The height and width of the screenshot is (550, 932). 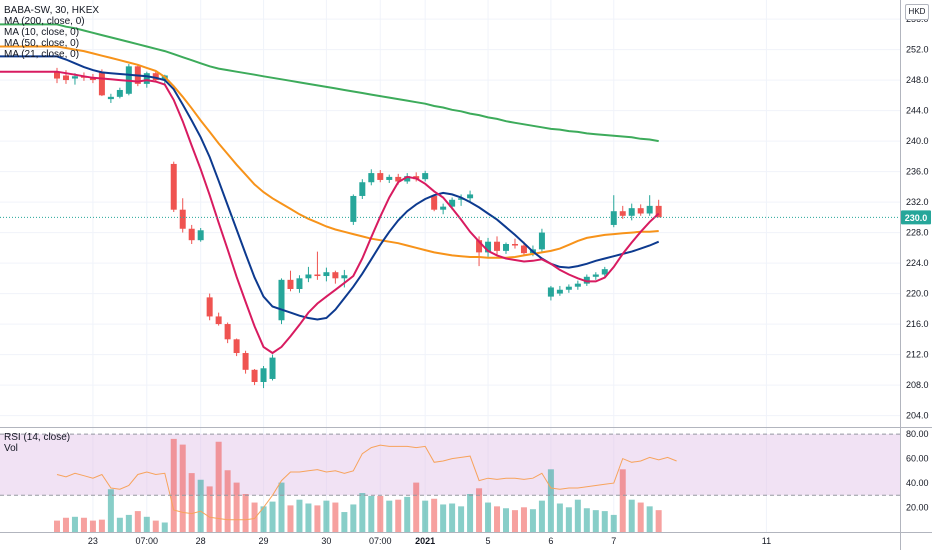 What do you see at coordinates (917, 12) in the screenshot?
I see `currency-badge: HKD` at bounding box center [917, 12].